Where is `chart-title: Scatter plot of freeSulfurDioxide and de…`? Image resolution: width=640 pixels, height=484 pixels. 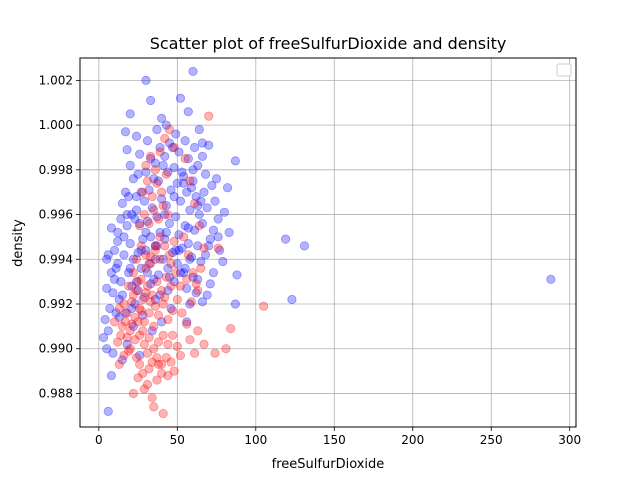 chart-title: Scatter plot of freeSulfurDioxide and de… is located at coordinates (328, 43).